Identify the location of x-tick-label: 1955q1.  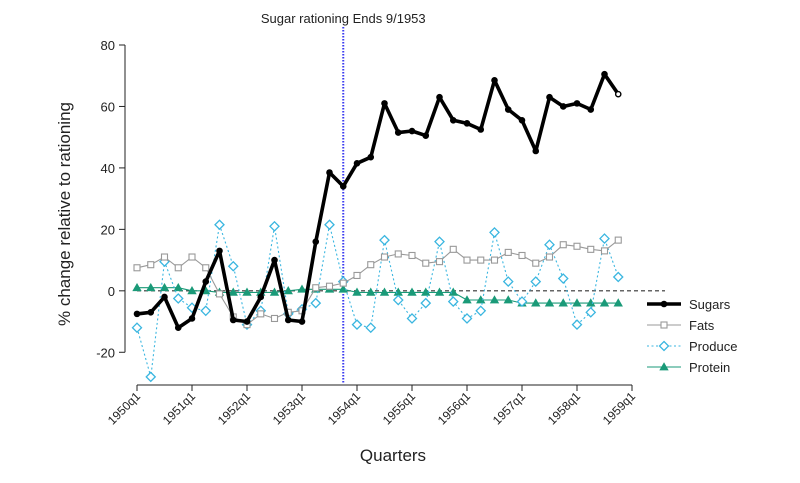
(399, 408).